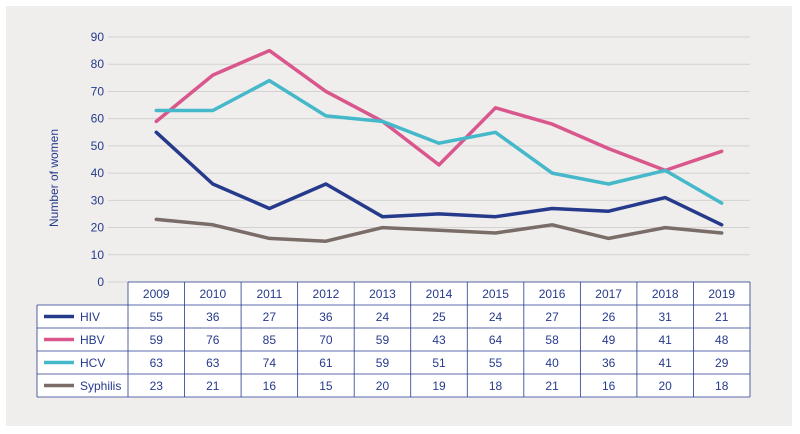 The width and height of the screenshot is (800, 434). Describe the element at coordinates (157, 386) in the screenshot. I see `table-cell: 23` at that location.